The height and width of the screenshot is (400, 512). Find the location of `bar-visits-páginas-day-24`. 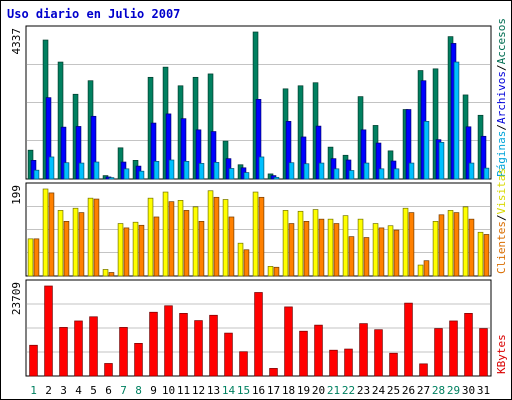

bar-visits-páginas-day-24 is located at coordinates (381, 174).